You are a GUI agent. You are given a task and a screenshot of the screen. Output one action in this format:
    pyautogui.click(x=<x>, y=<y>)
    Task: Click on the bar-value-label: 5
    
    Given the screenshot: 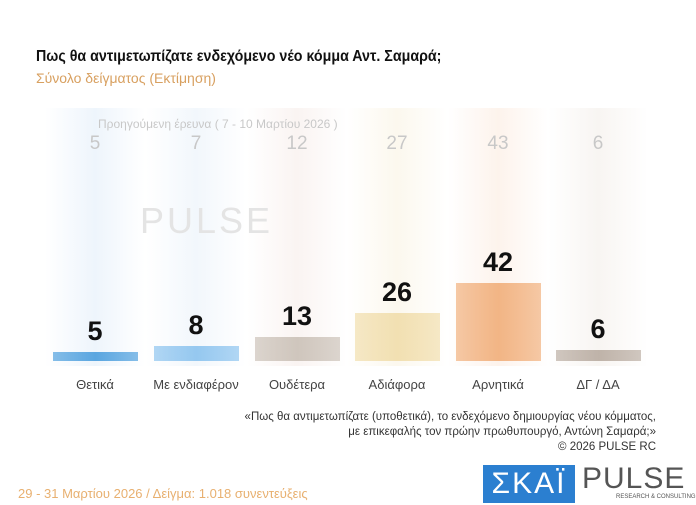 What is the action you would take?
    pyautogui.click(x=95, y=330)
    